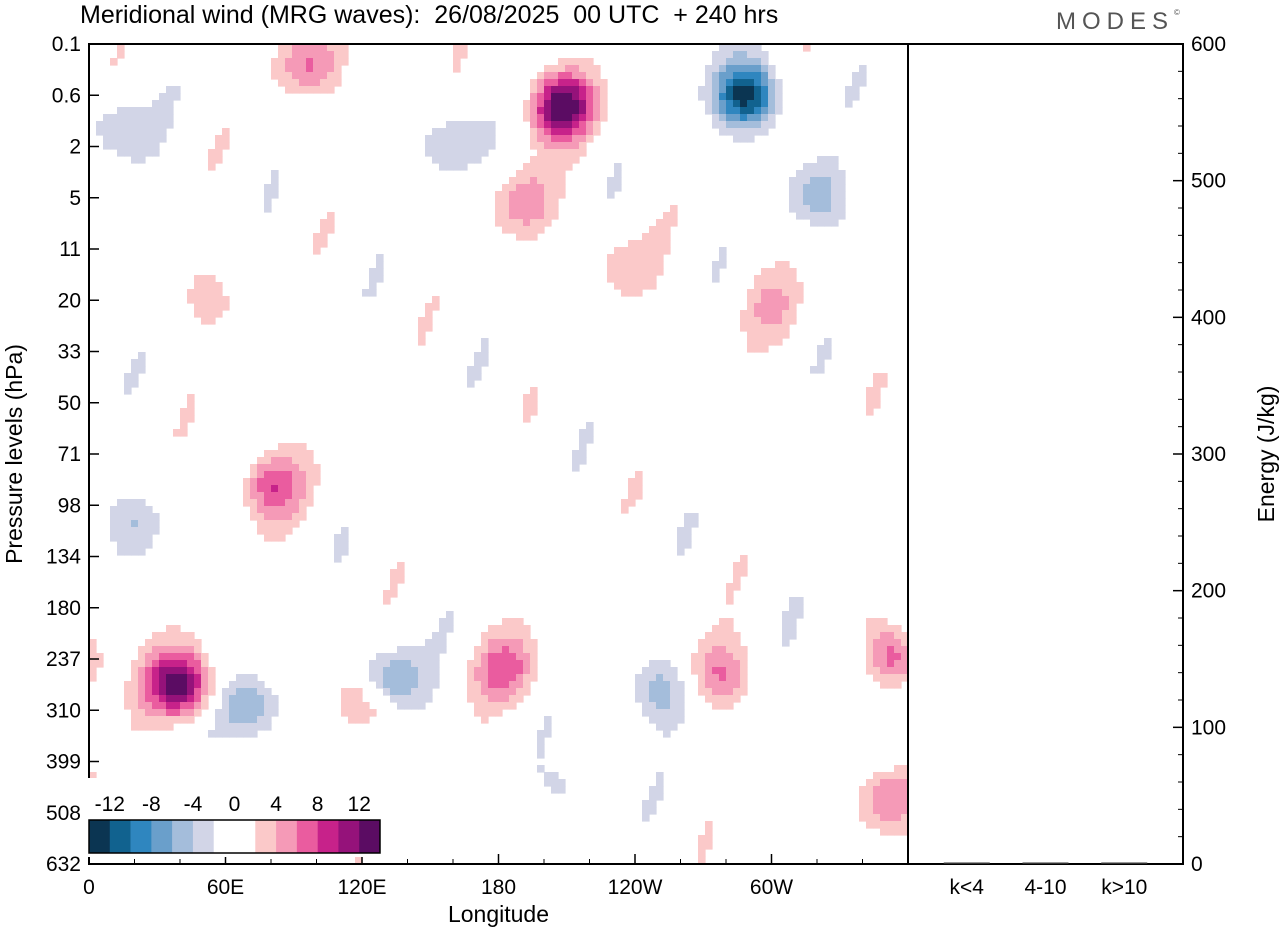 This screenshot has width=1280, height=930. What do you see at coordinates (193, 804) in the screenshot?
I see `colorbar-label: -4` at bounding box center [193, 804].